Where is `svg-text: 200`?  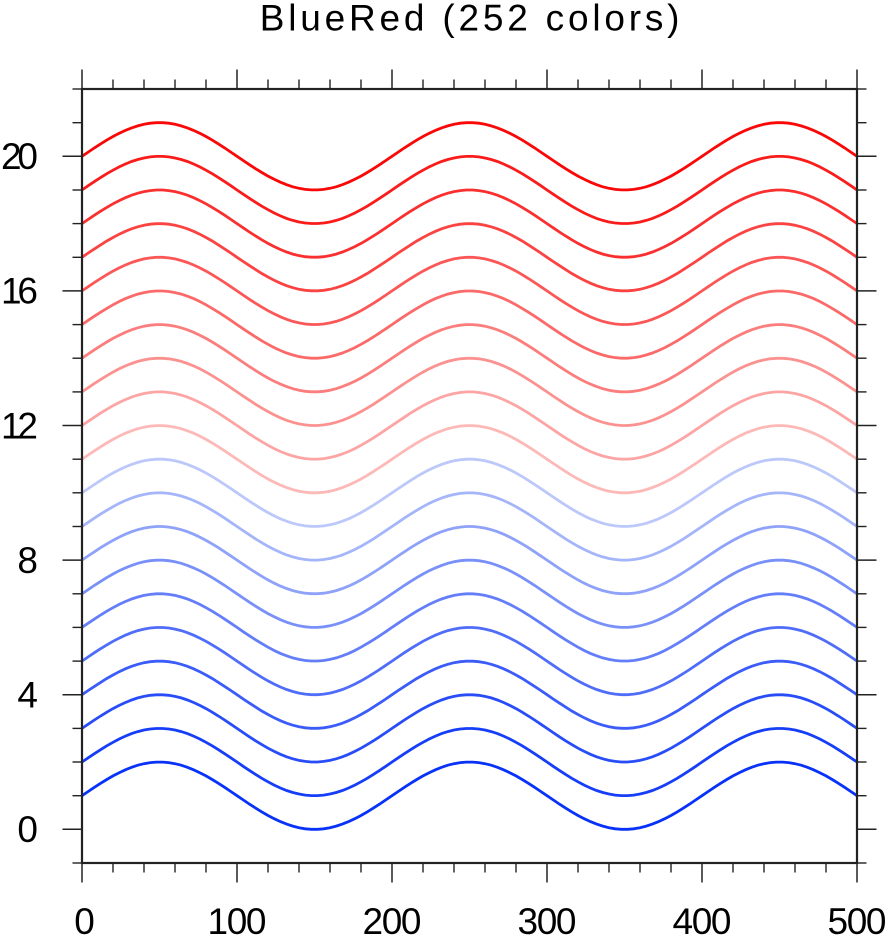
svg-text: 200 is located at coordinates (392, 918).